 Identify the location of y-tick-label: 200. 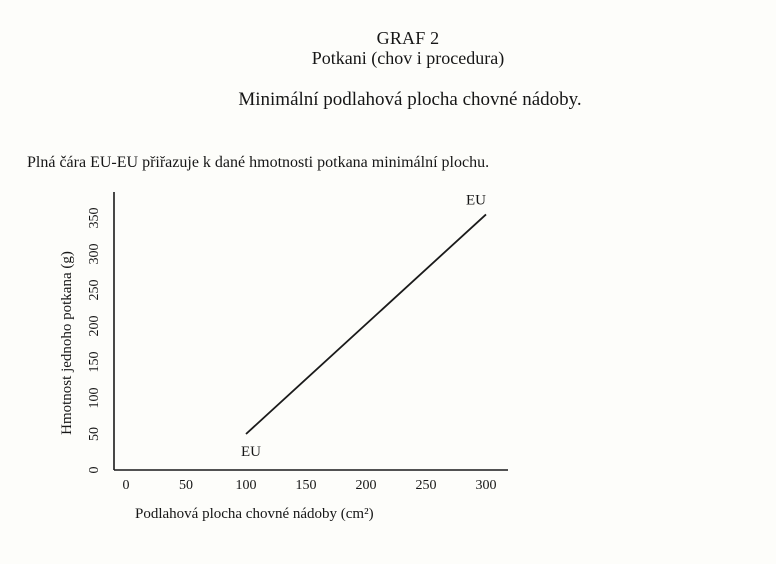
(94, 326).